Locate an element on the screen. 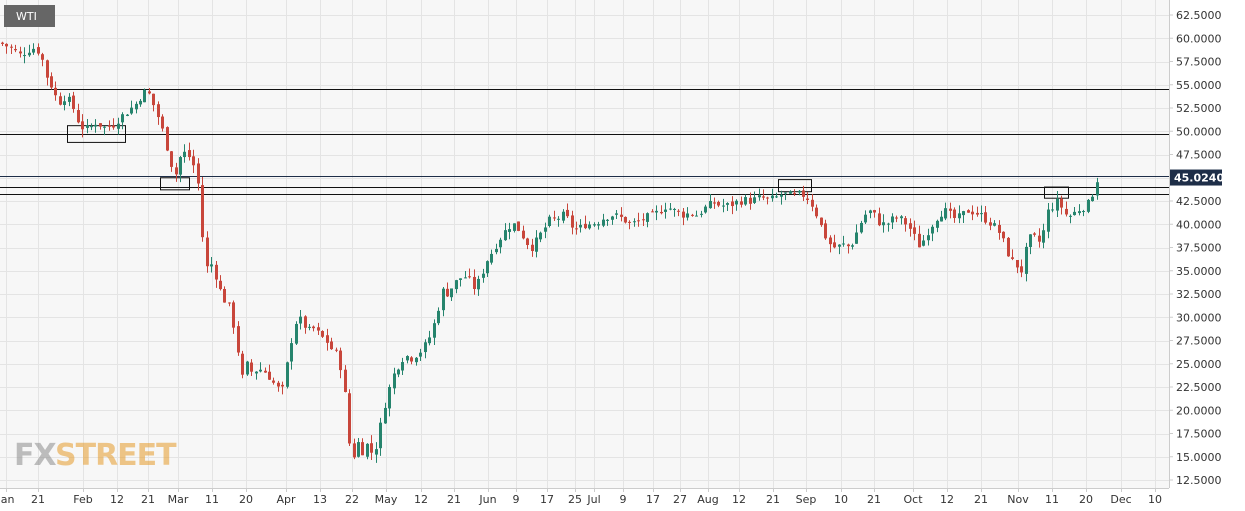 This screenshot has height=511, width=1245. svg-text: FX is located at coordinates (35, 455).